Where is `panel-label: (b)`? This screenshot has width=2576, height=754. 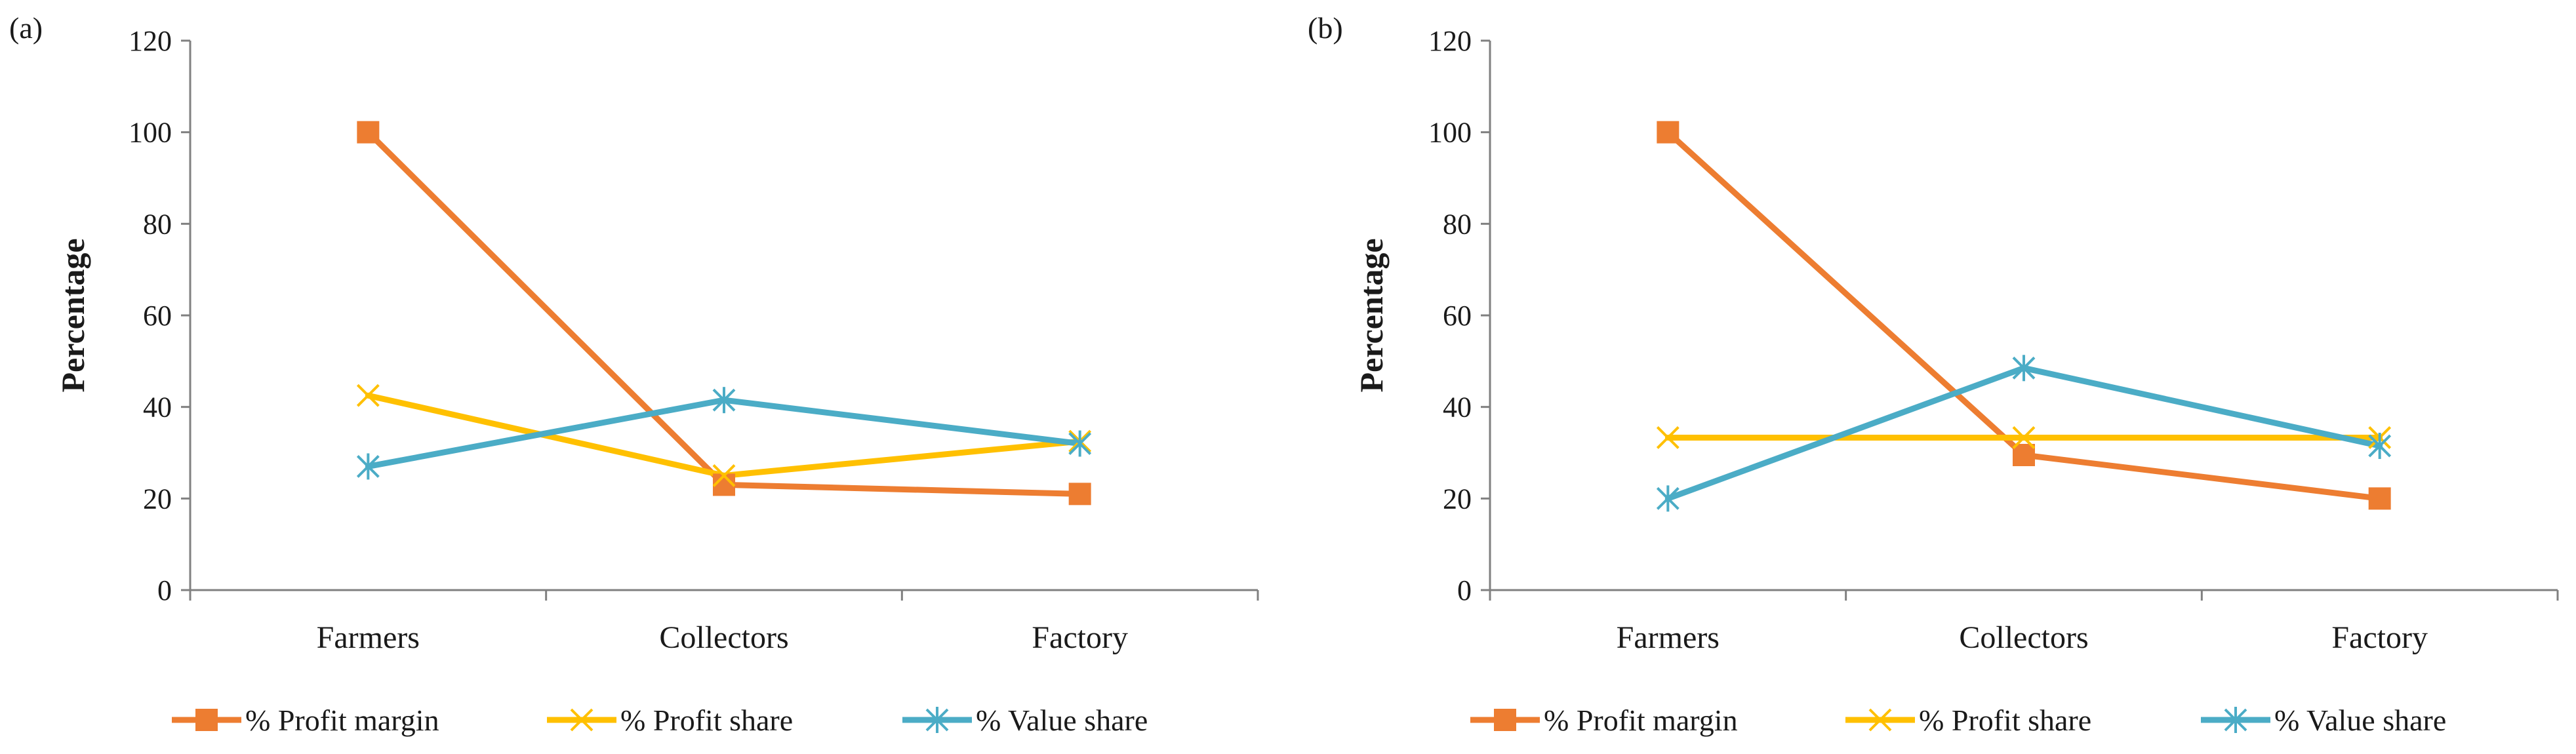 panel-label: (b) is located at coordinates (1325, 28).